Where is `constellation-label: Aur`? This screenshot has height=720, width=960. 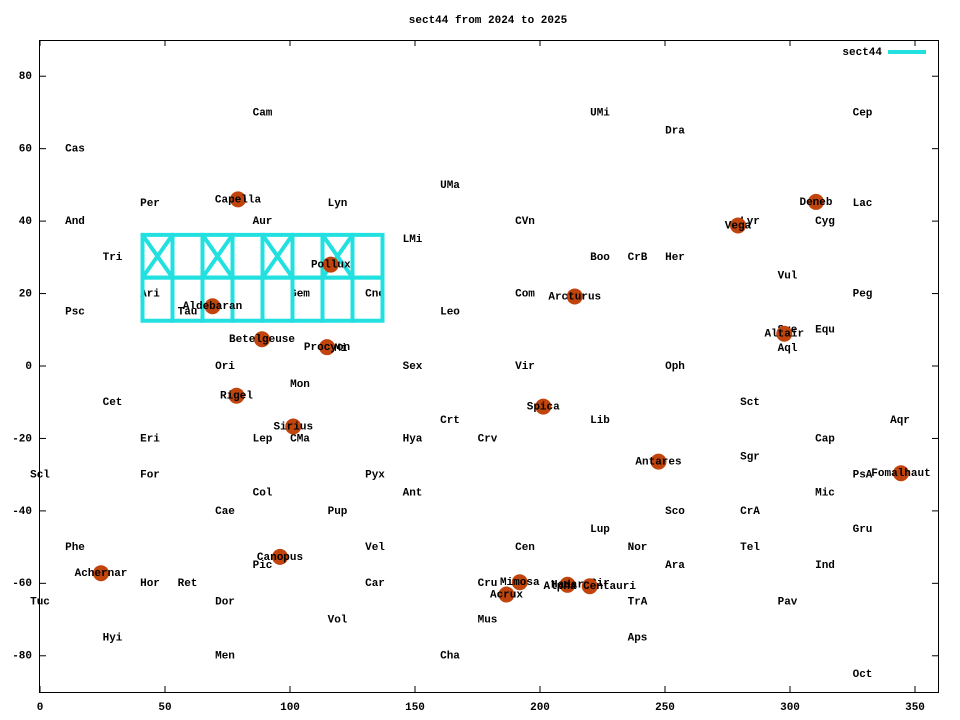 constellation-label: Aur is located at coordinates (263, 222).